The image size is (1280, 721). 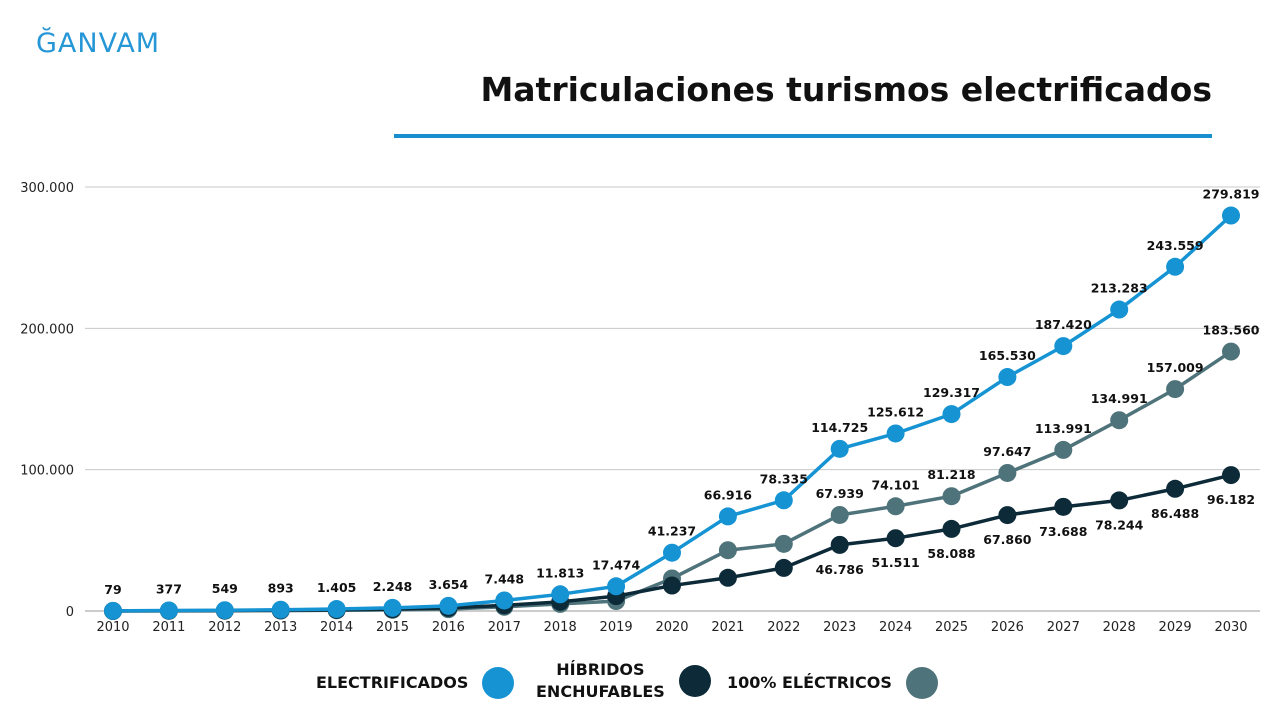 I want to click on legend-item-100-electricos: 100% ELÉCTRICOS, so click(x=832, y=683).